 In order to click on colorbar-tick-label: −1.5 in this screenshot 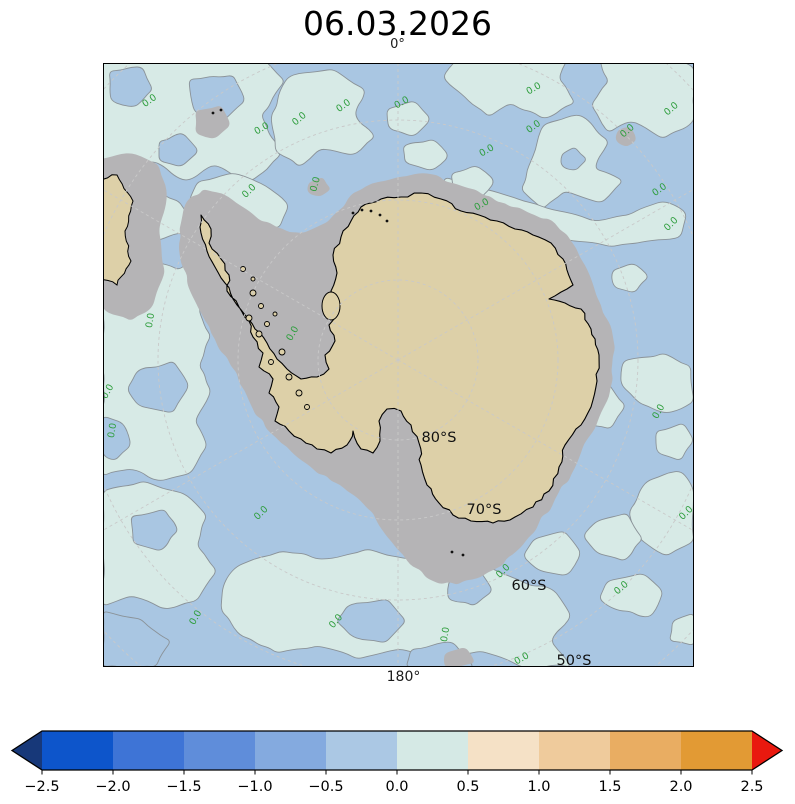, I will do `click(183, 787)`.